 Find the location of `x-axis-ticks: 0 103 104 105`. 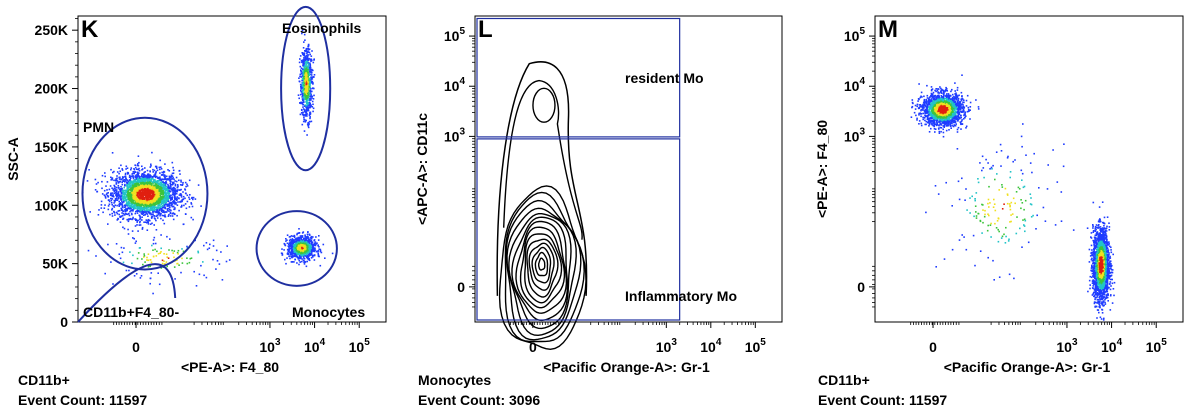

x-axis-ticks: 0 103 104 105 is located at coordinates (638, 338).